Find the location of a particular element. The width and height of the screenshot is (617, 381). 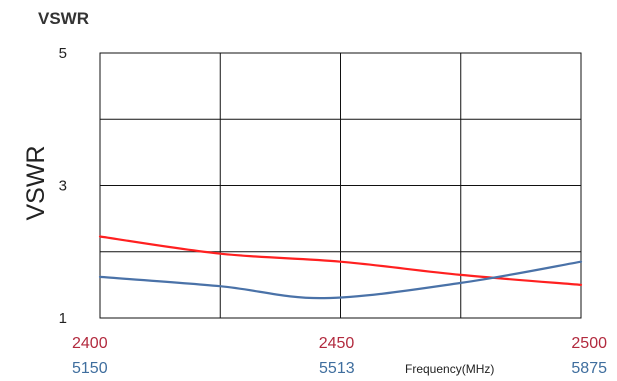

x-tick-label: 5875 is located at coordinates (589, 368).